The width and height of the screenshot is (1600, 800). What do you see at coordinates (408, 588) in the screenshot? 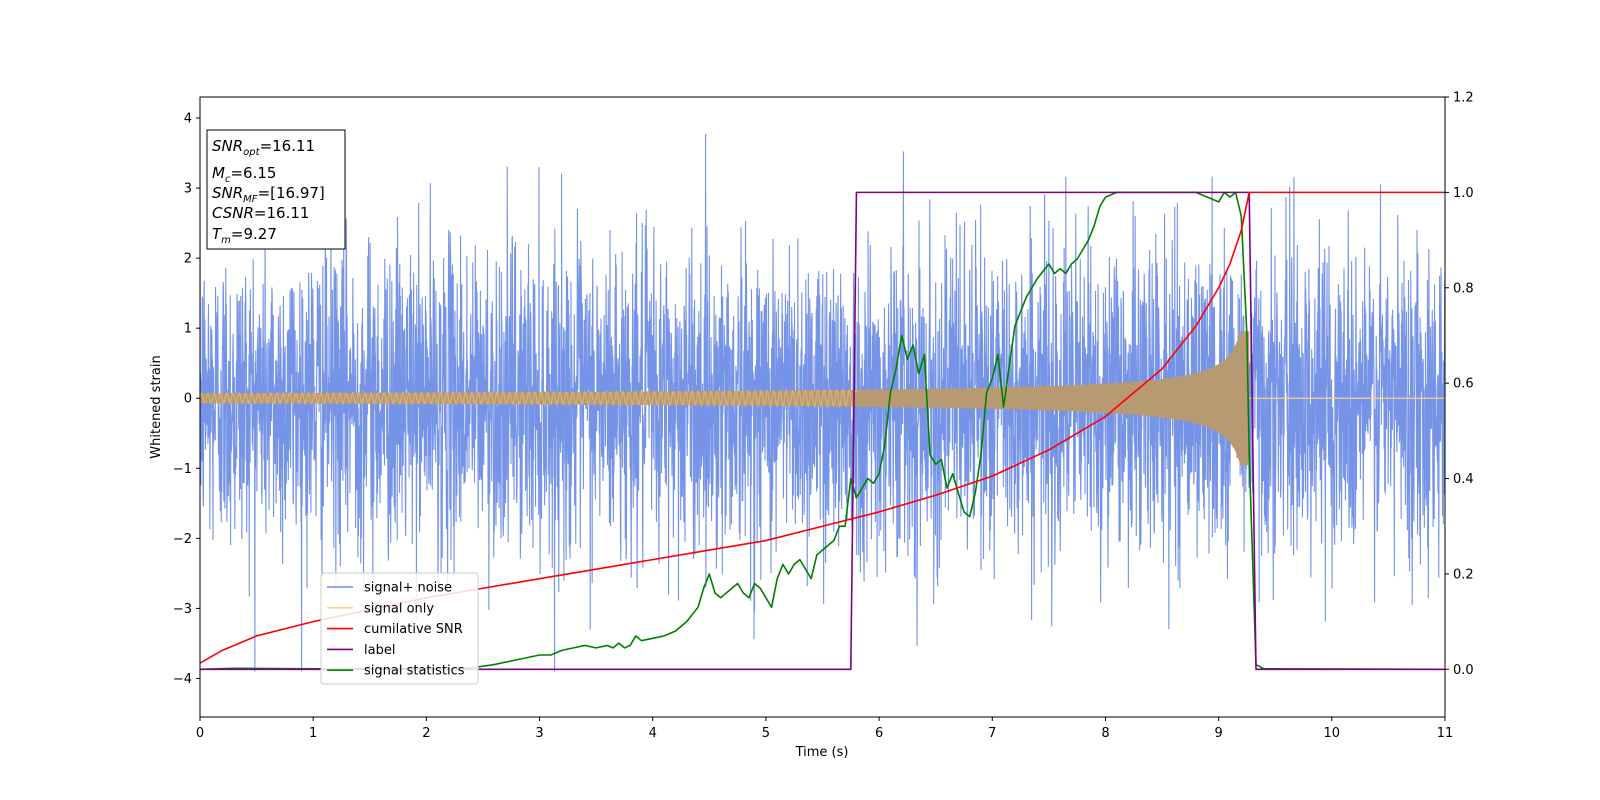
I see `legend-label: signal+ noise` at bounding box center [408, 588].